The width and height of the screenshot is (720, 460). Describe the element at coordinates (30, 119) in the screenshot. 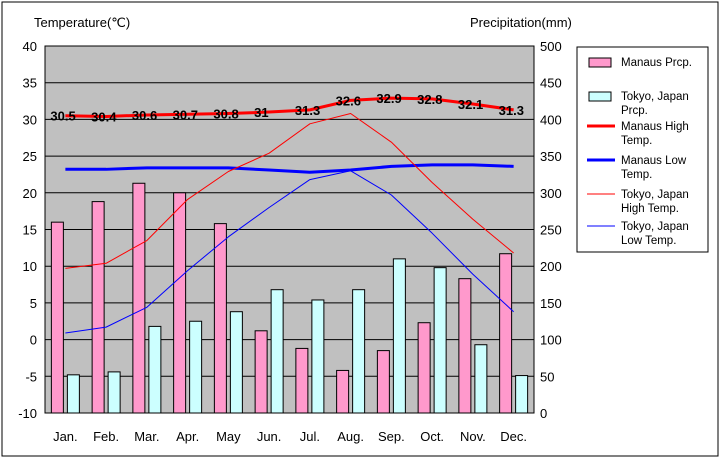

I see `left-tick-label: 30` at that location.